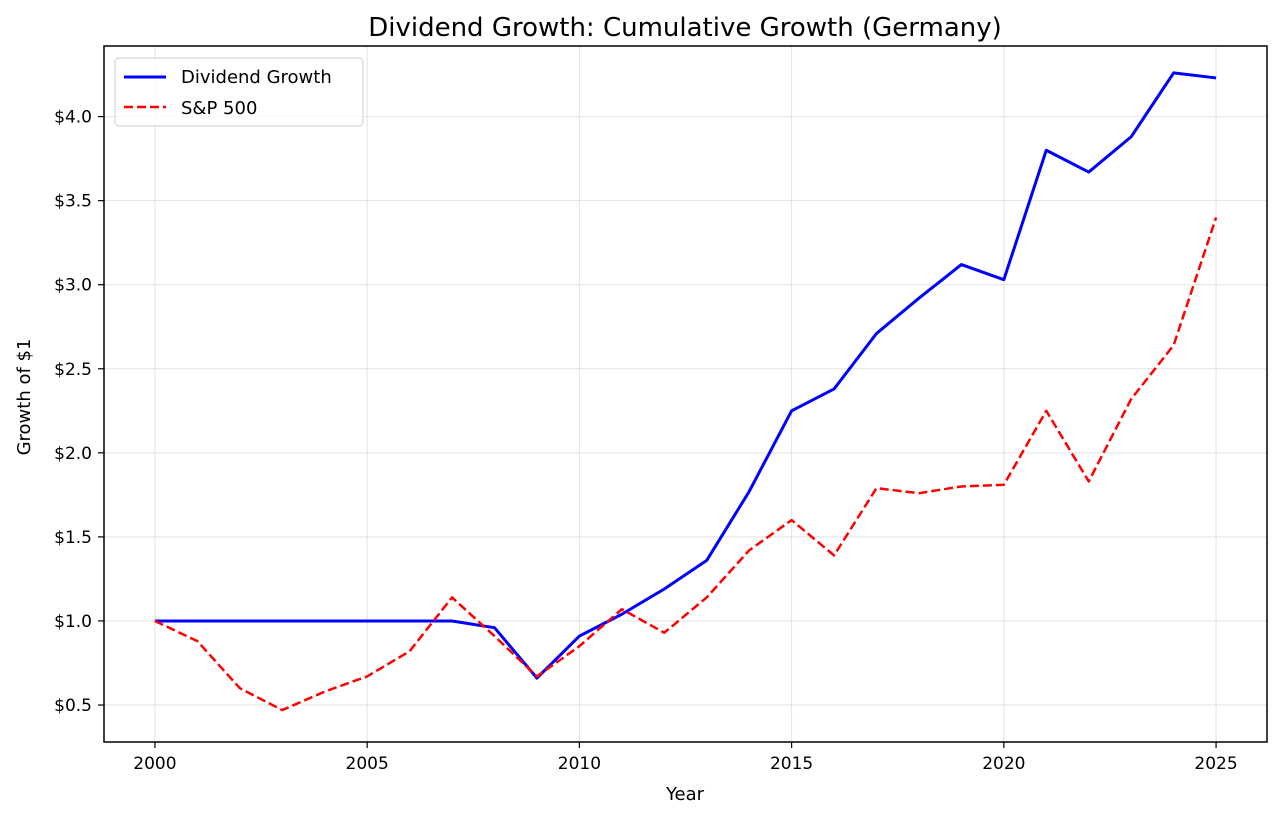 This screenshot has height=820, width=1281. What do you see at coordinates (154, 764) in the screenshot?
I see `x-tick-label: 2000` at bounding box center [154, 764].